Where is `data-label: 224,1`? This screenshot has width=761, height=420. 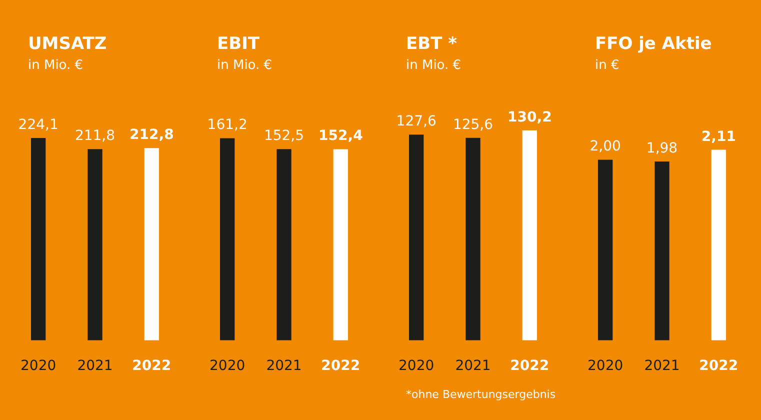 data-label: 224,1 is located at coordinates (38, 124).